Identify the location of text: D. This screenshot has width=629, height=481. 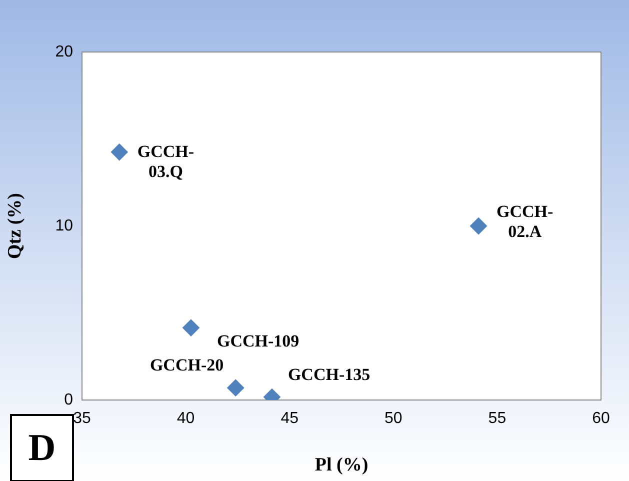
(42, 447).